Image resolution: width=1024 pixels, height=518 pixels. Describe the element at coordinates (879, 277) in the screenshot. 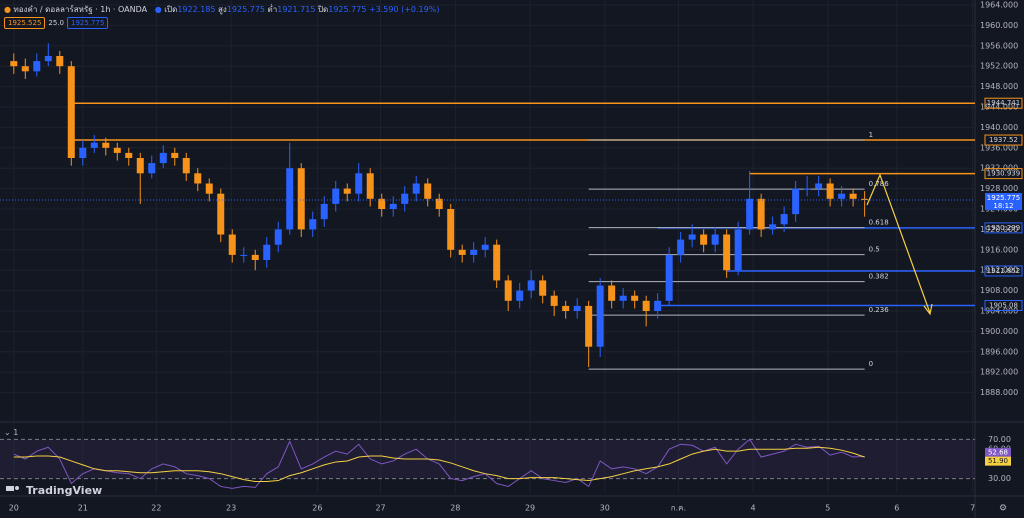

I see `fib-label: 0.382` at that location.